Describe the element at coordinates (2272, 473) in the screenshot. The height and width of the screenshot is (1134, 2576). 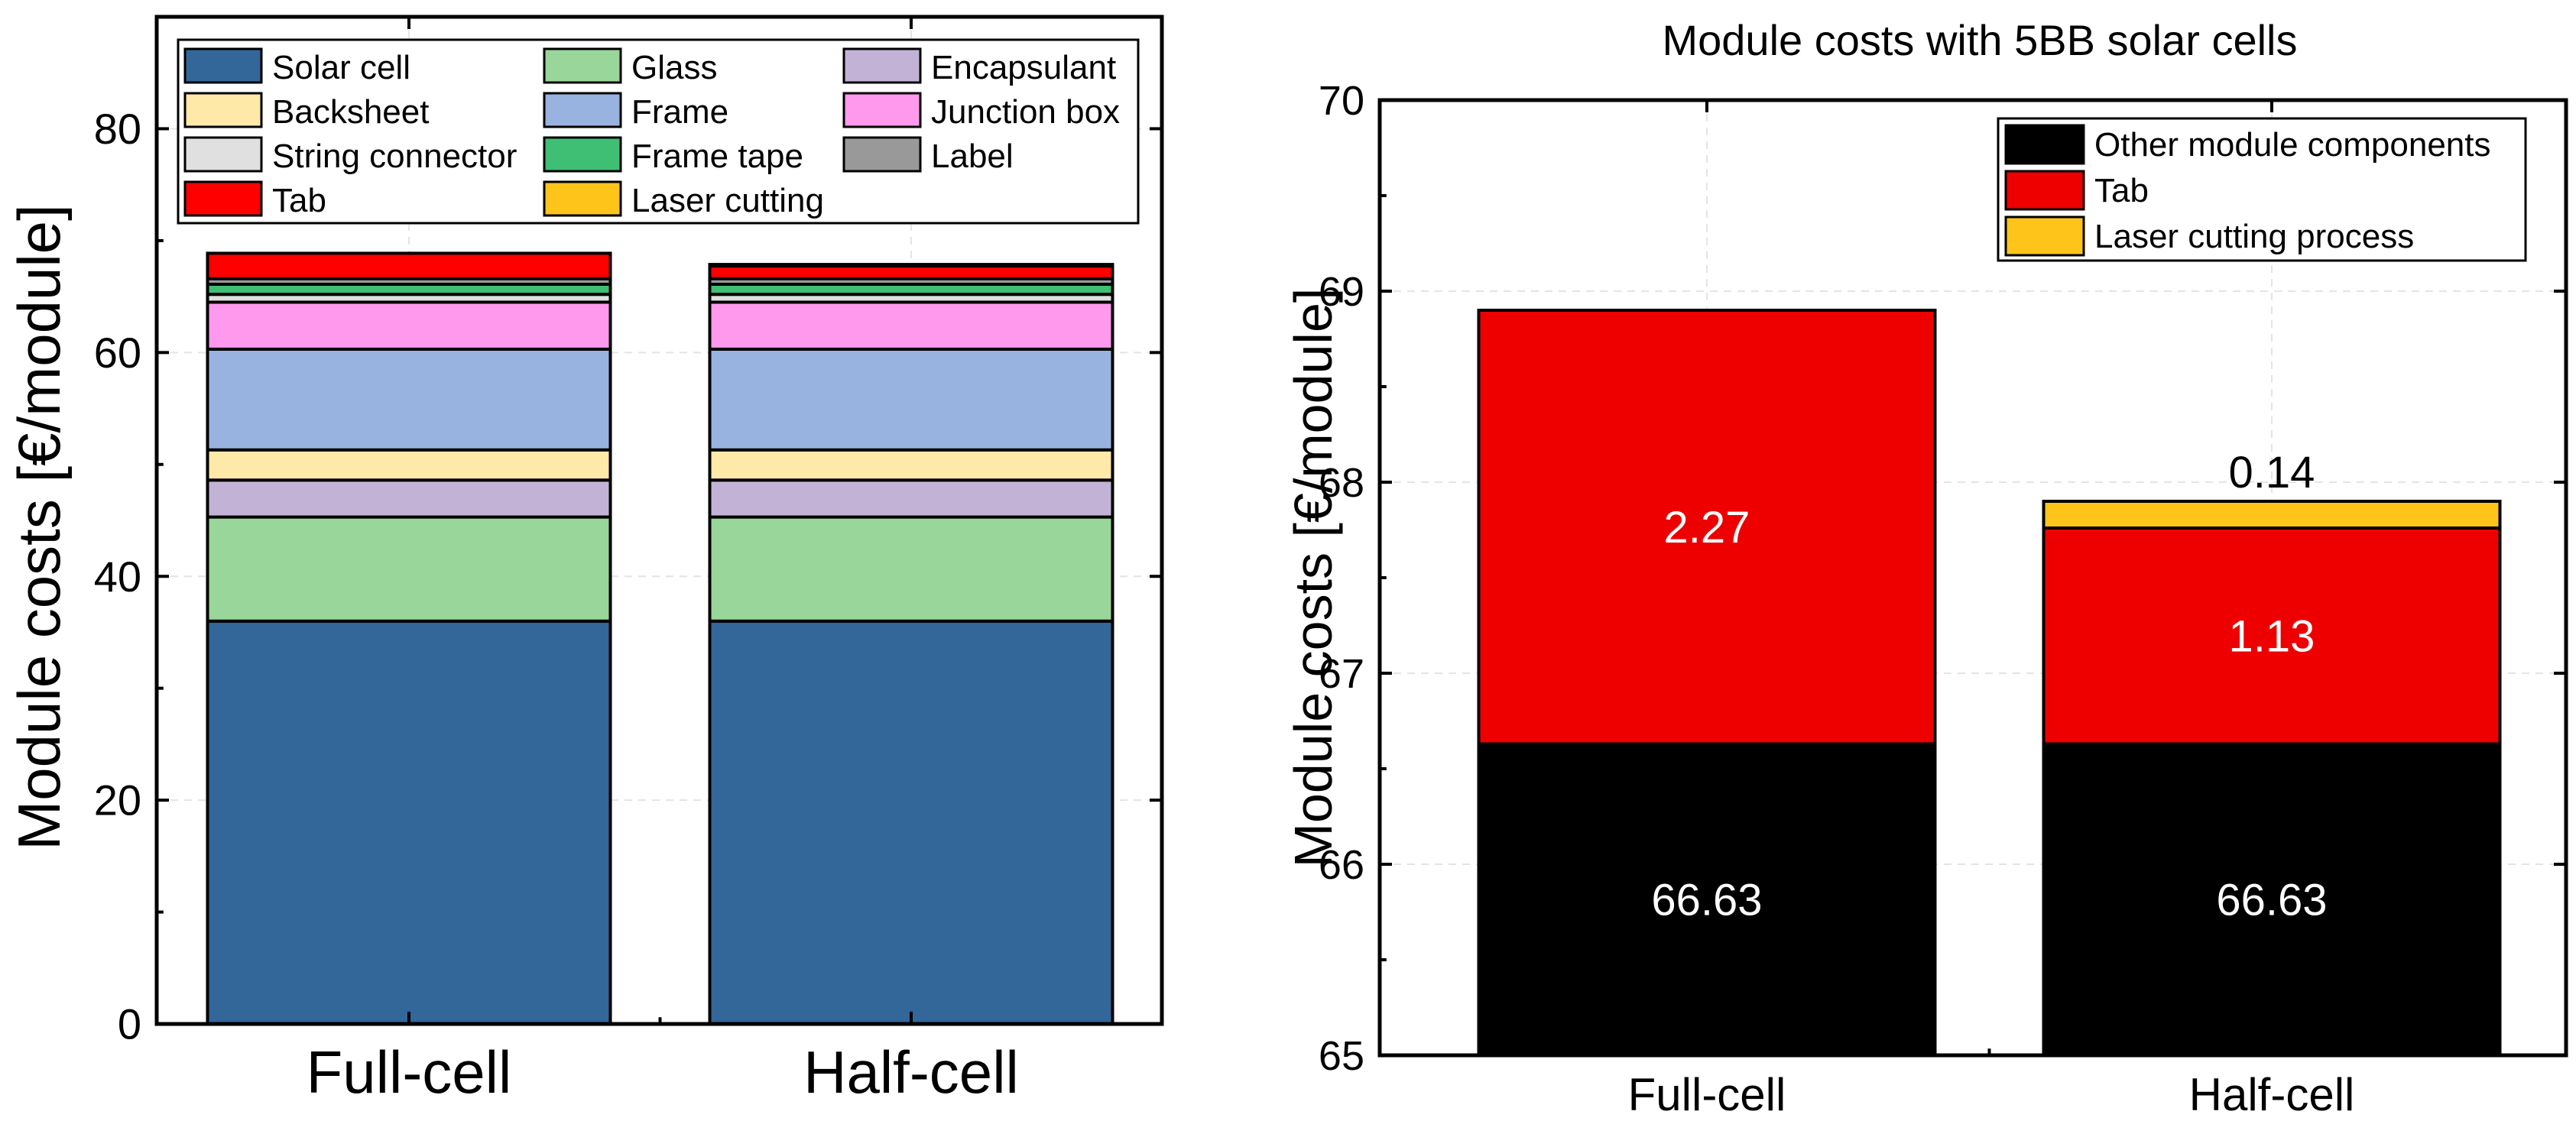
I see `data-label-half-cell-laser-cutting-process: 0.14` at that location.